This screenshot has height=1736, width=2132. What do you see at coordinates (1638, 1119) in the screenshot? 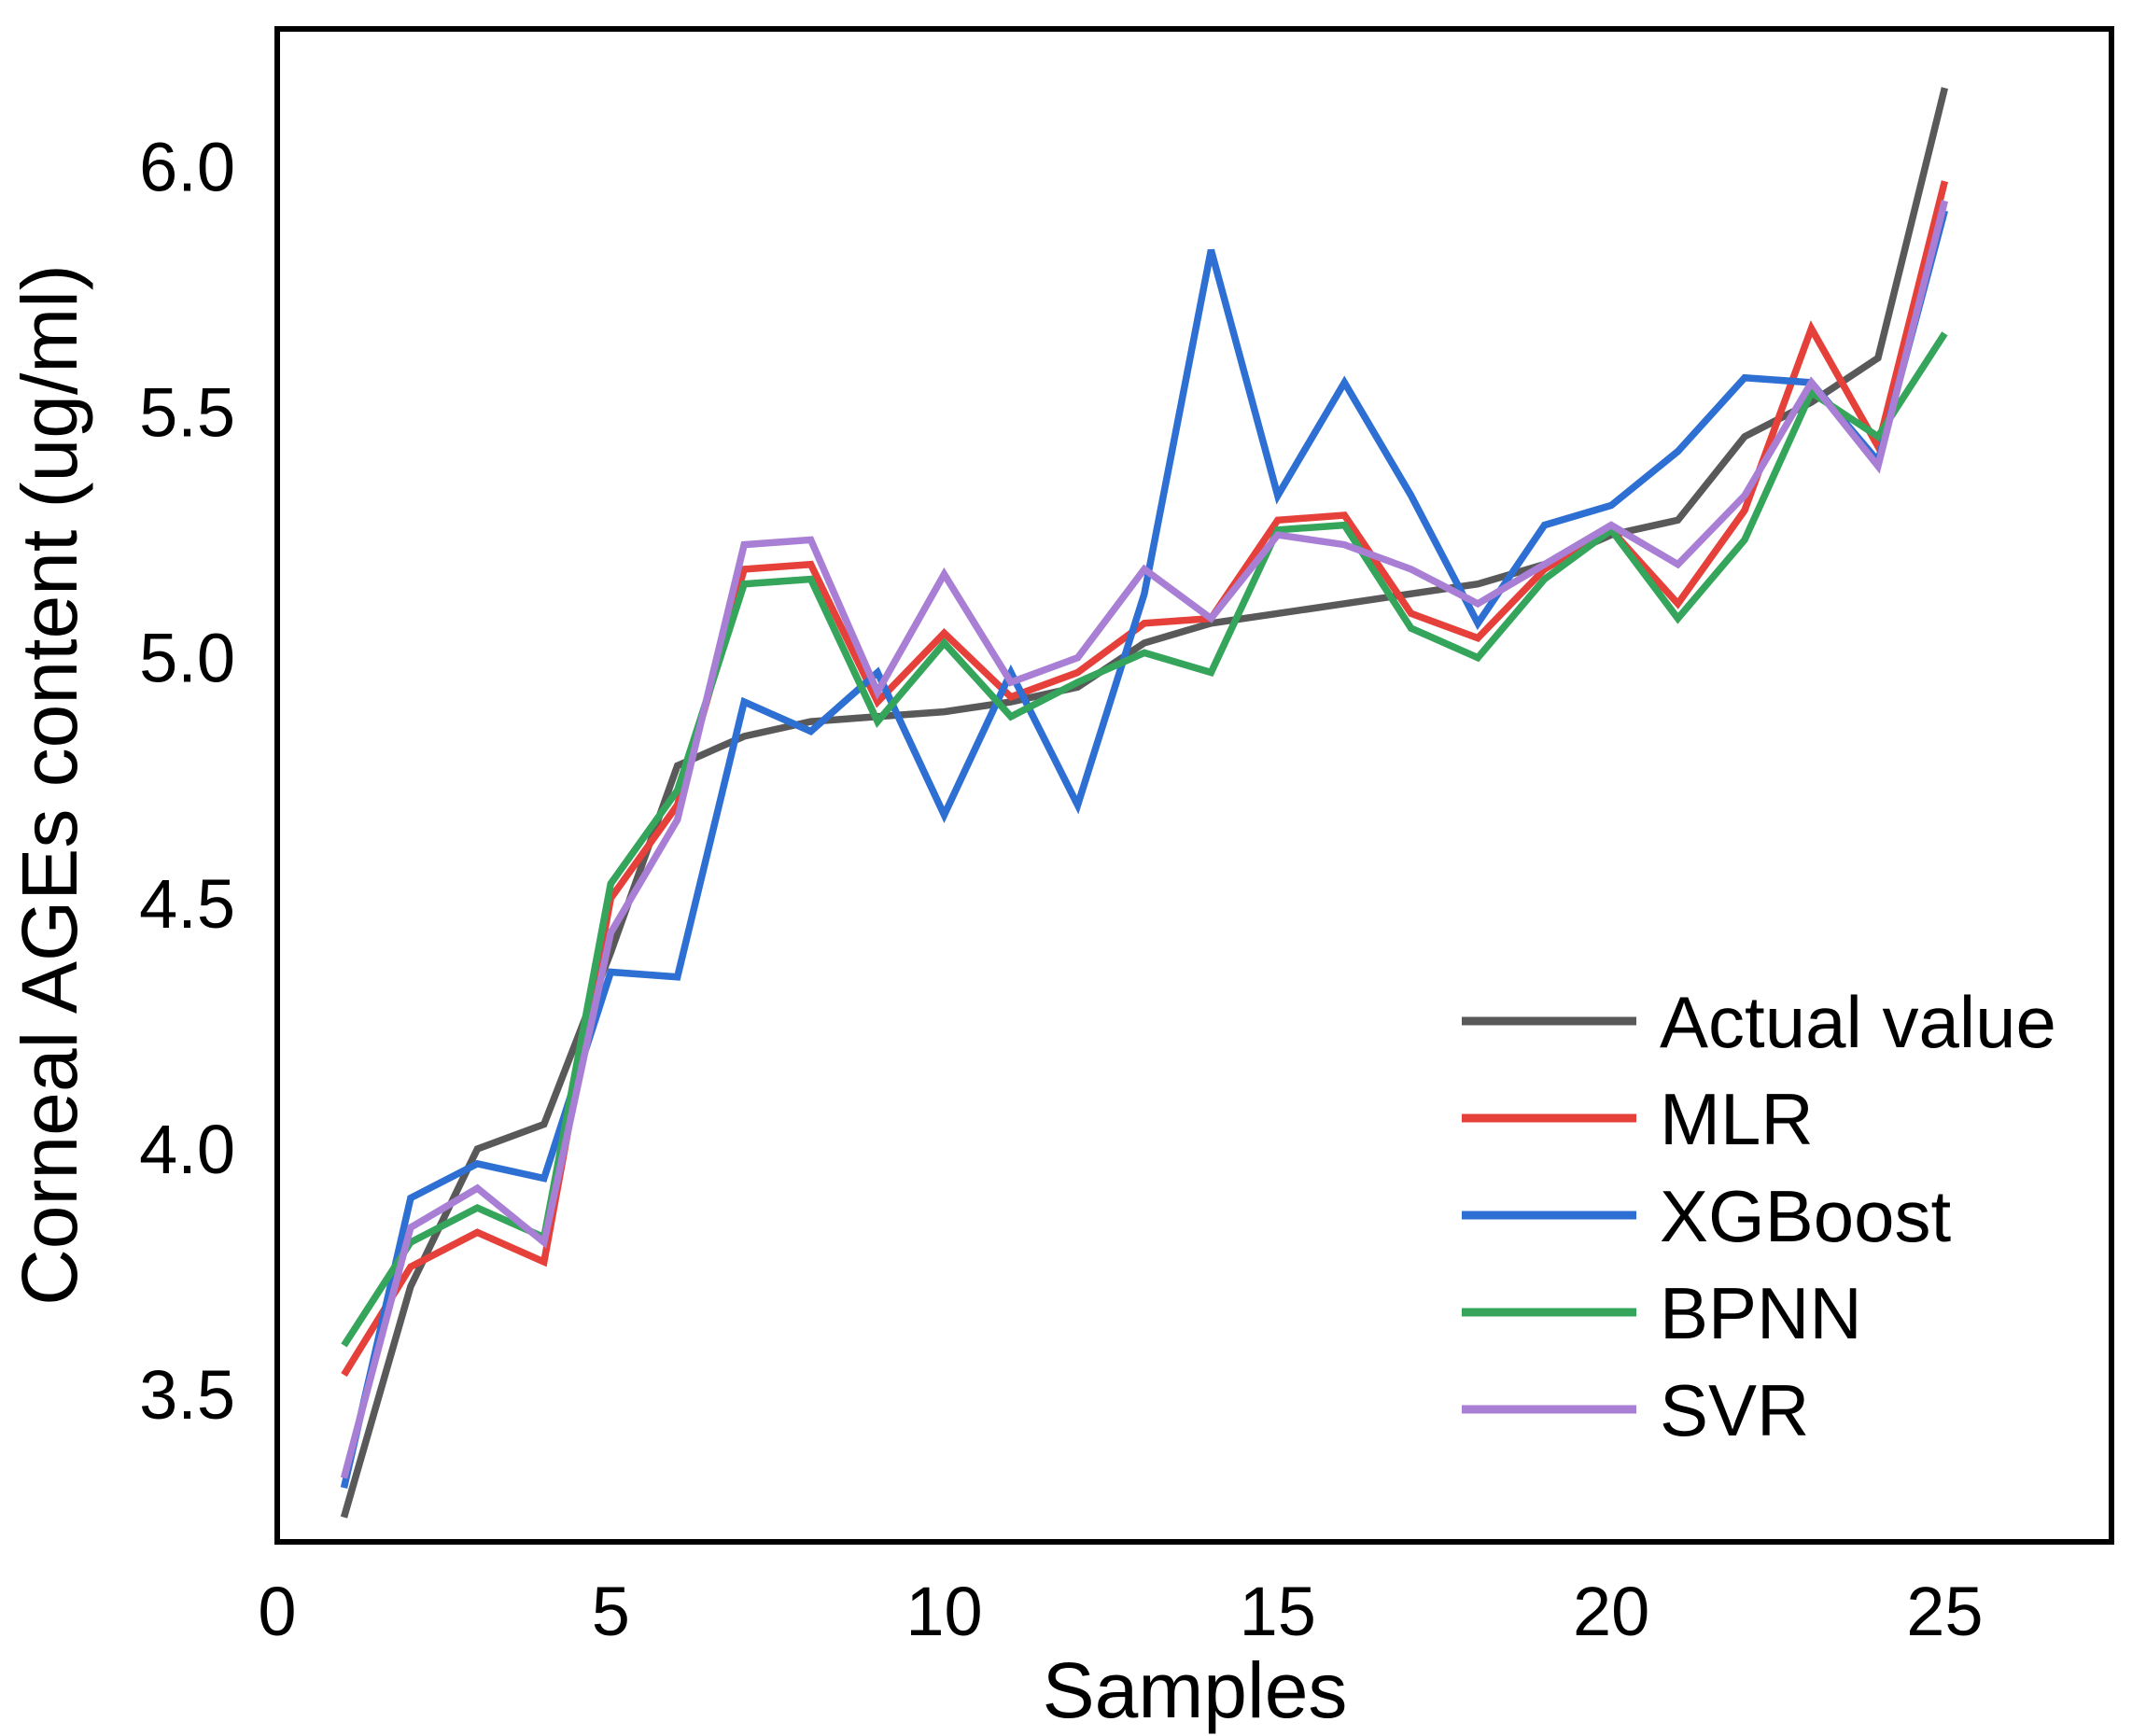
I see `legend-entry-mlr: MLR` at bounding box center [1638, 1119].